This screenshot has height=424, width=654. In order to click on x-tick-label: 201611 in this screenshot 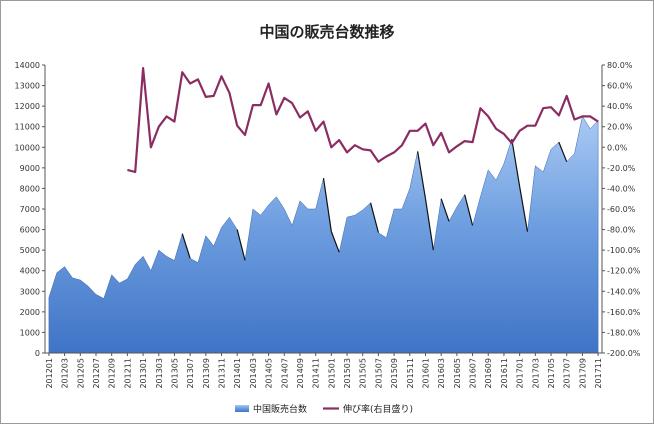, I will do `click(504, 373)`.